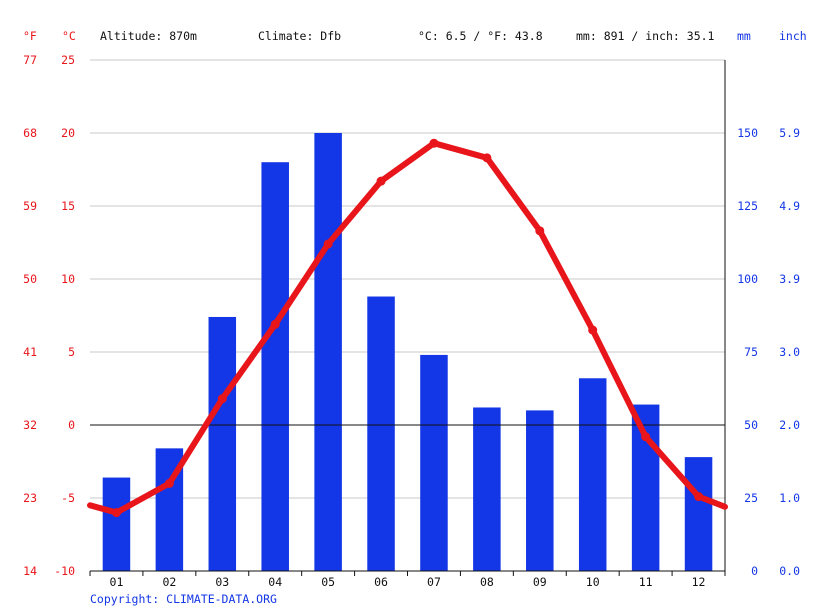 Image resolution: width=815 pixels, height=611 pixels. What do you see at coordinates (117, 582) in the screenshot?
I see `month-tick-label: 01` at bounding box center [117, 582].